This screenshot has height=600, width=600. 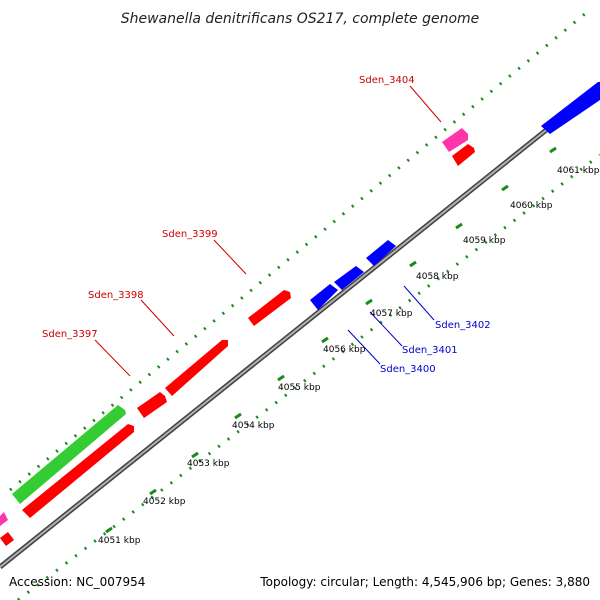 What do you see at coordinates (164, 502) in the screenshot?
I see `scale-label: 4052 kbp` at bounding box center [164, 502].